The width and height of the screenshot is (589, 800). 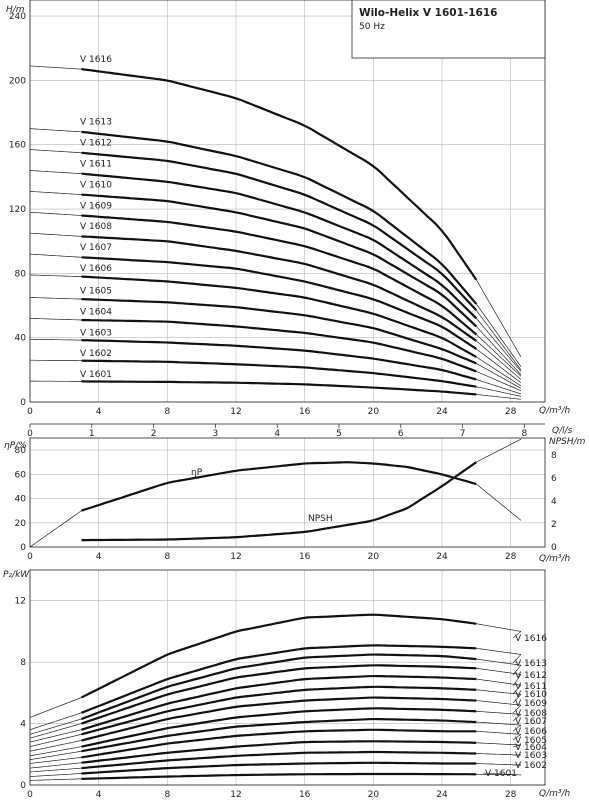 I want to click on qls-tick-label: 7, so click(x=463, y=434).